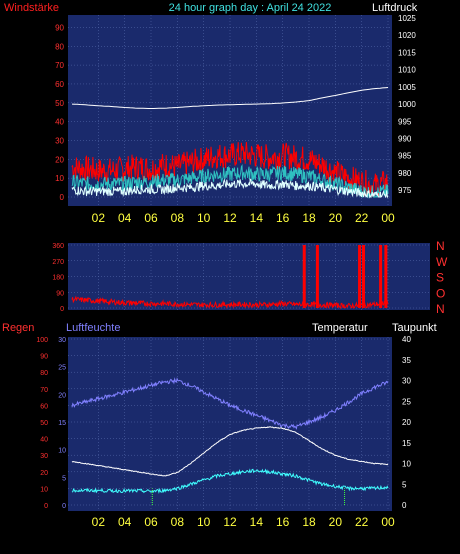 This screenshot has width=460, height=554. Describe the element at coordinates (44, 473) in the screenshot. I see `rain-tick-label: 20` at that location.